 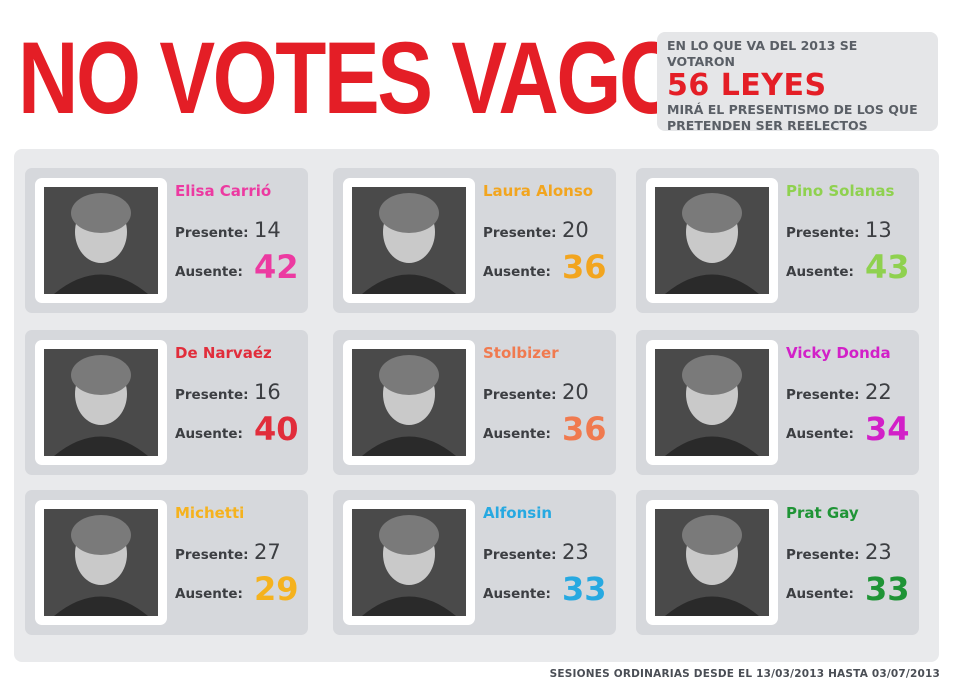 I want to click on legislator-name: Elisa Carrió, so click(x=223, y=191).